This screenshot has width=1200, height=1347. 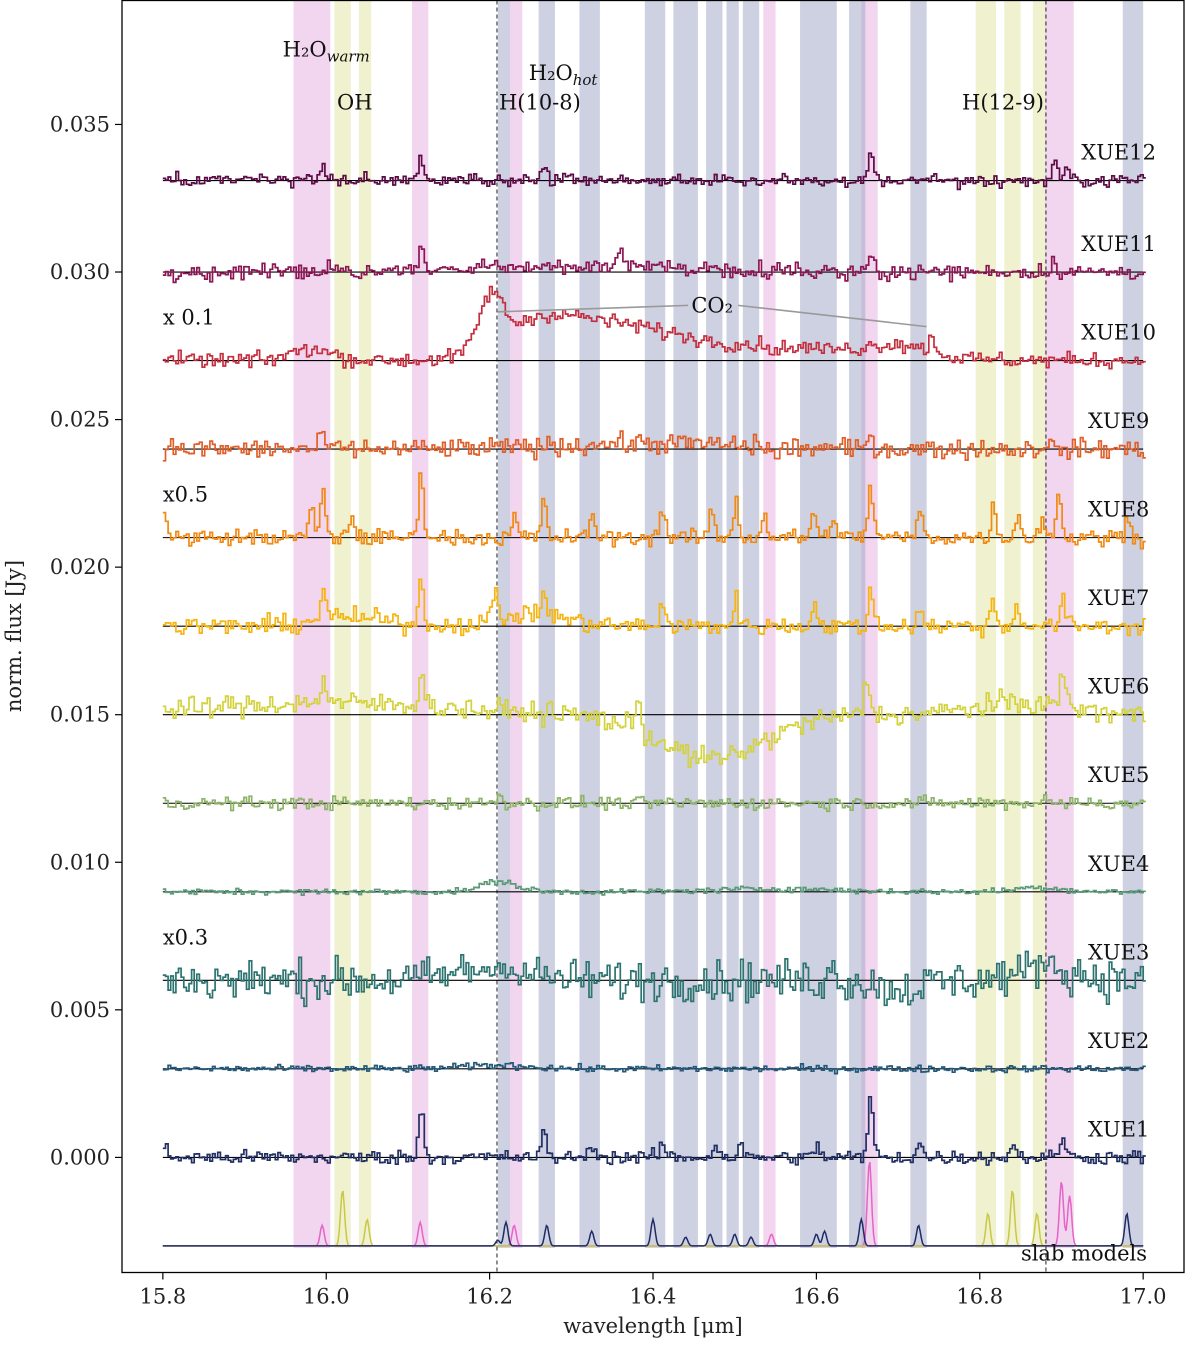 I want to click on series-label-xue7: XUE7, so click(x=1118, y=598).